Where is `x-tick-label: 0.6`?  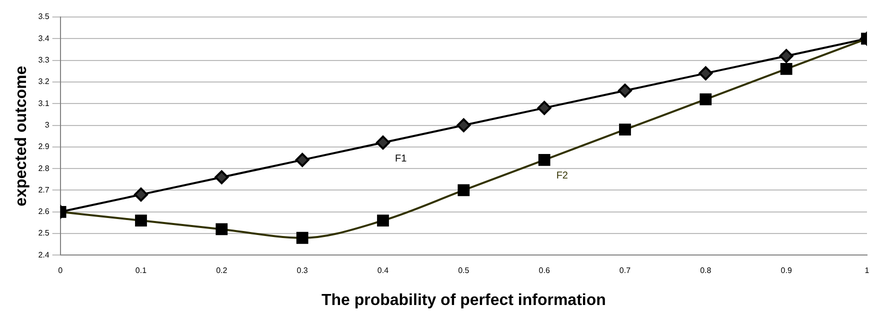 x-tick-label: 0.6 is located at coordinates (544, 271).